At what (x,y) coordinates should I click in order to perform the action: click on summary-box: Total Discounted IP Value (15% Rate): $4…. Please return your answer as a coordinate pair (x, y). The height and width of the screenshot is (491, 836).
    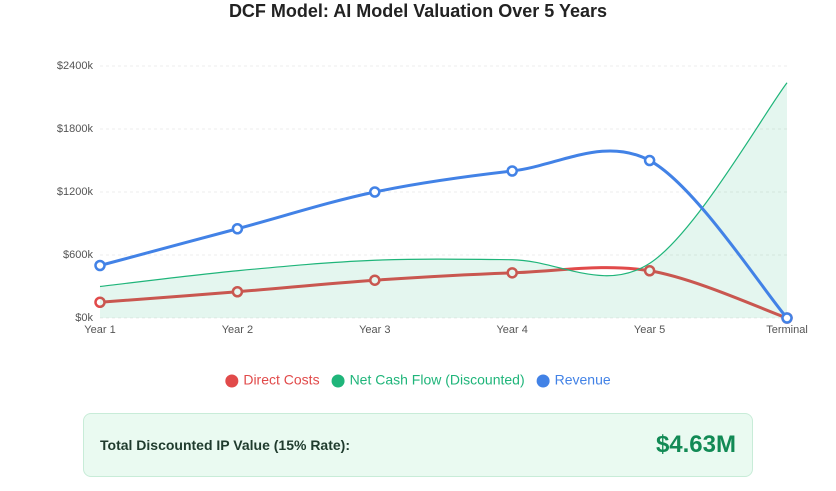
    Looking at the image, I should click on (418, 445).